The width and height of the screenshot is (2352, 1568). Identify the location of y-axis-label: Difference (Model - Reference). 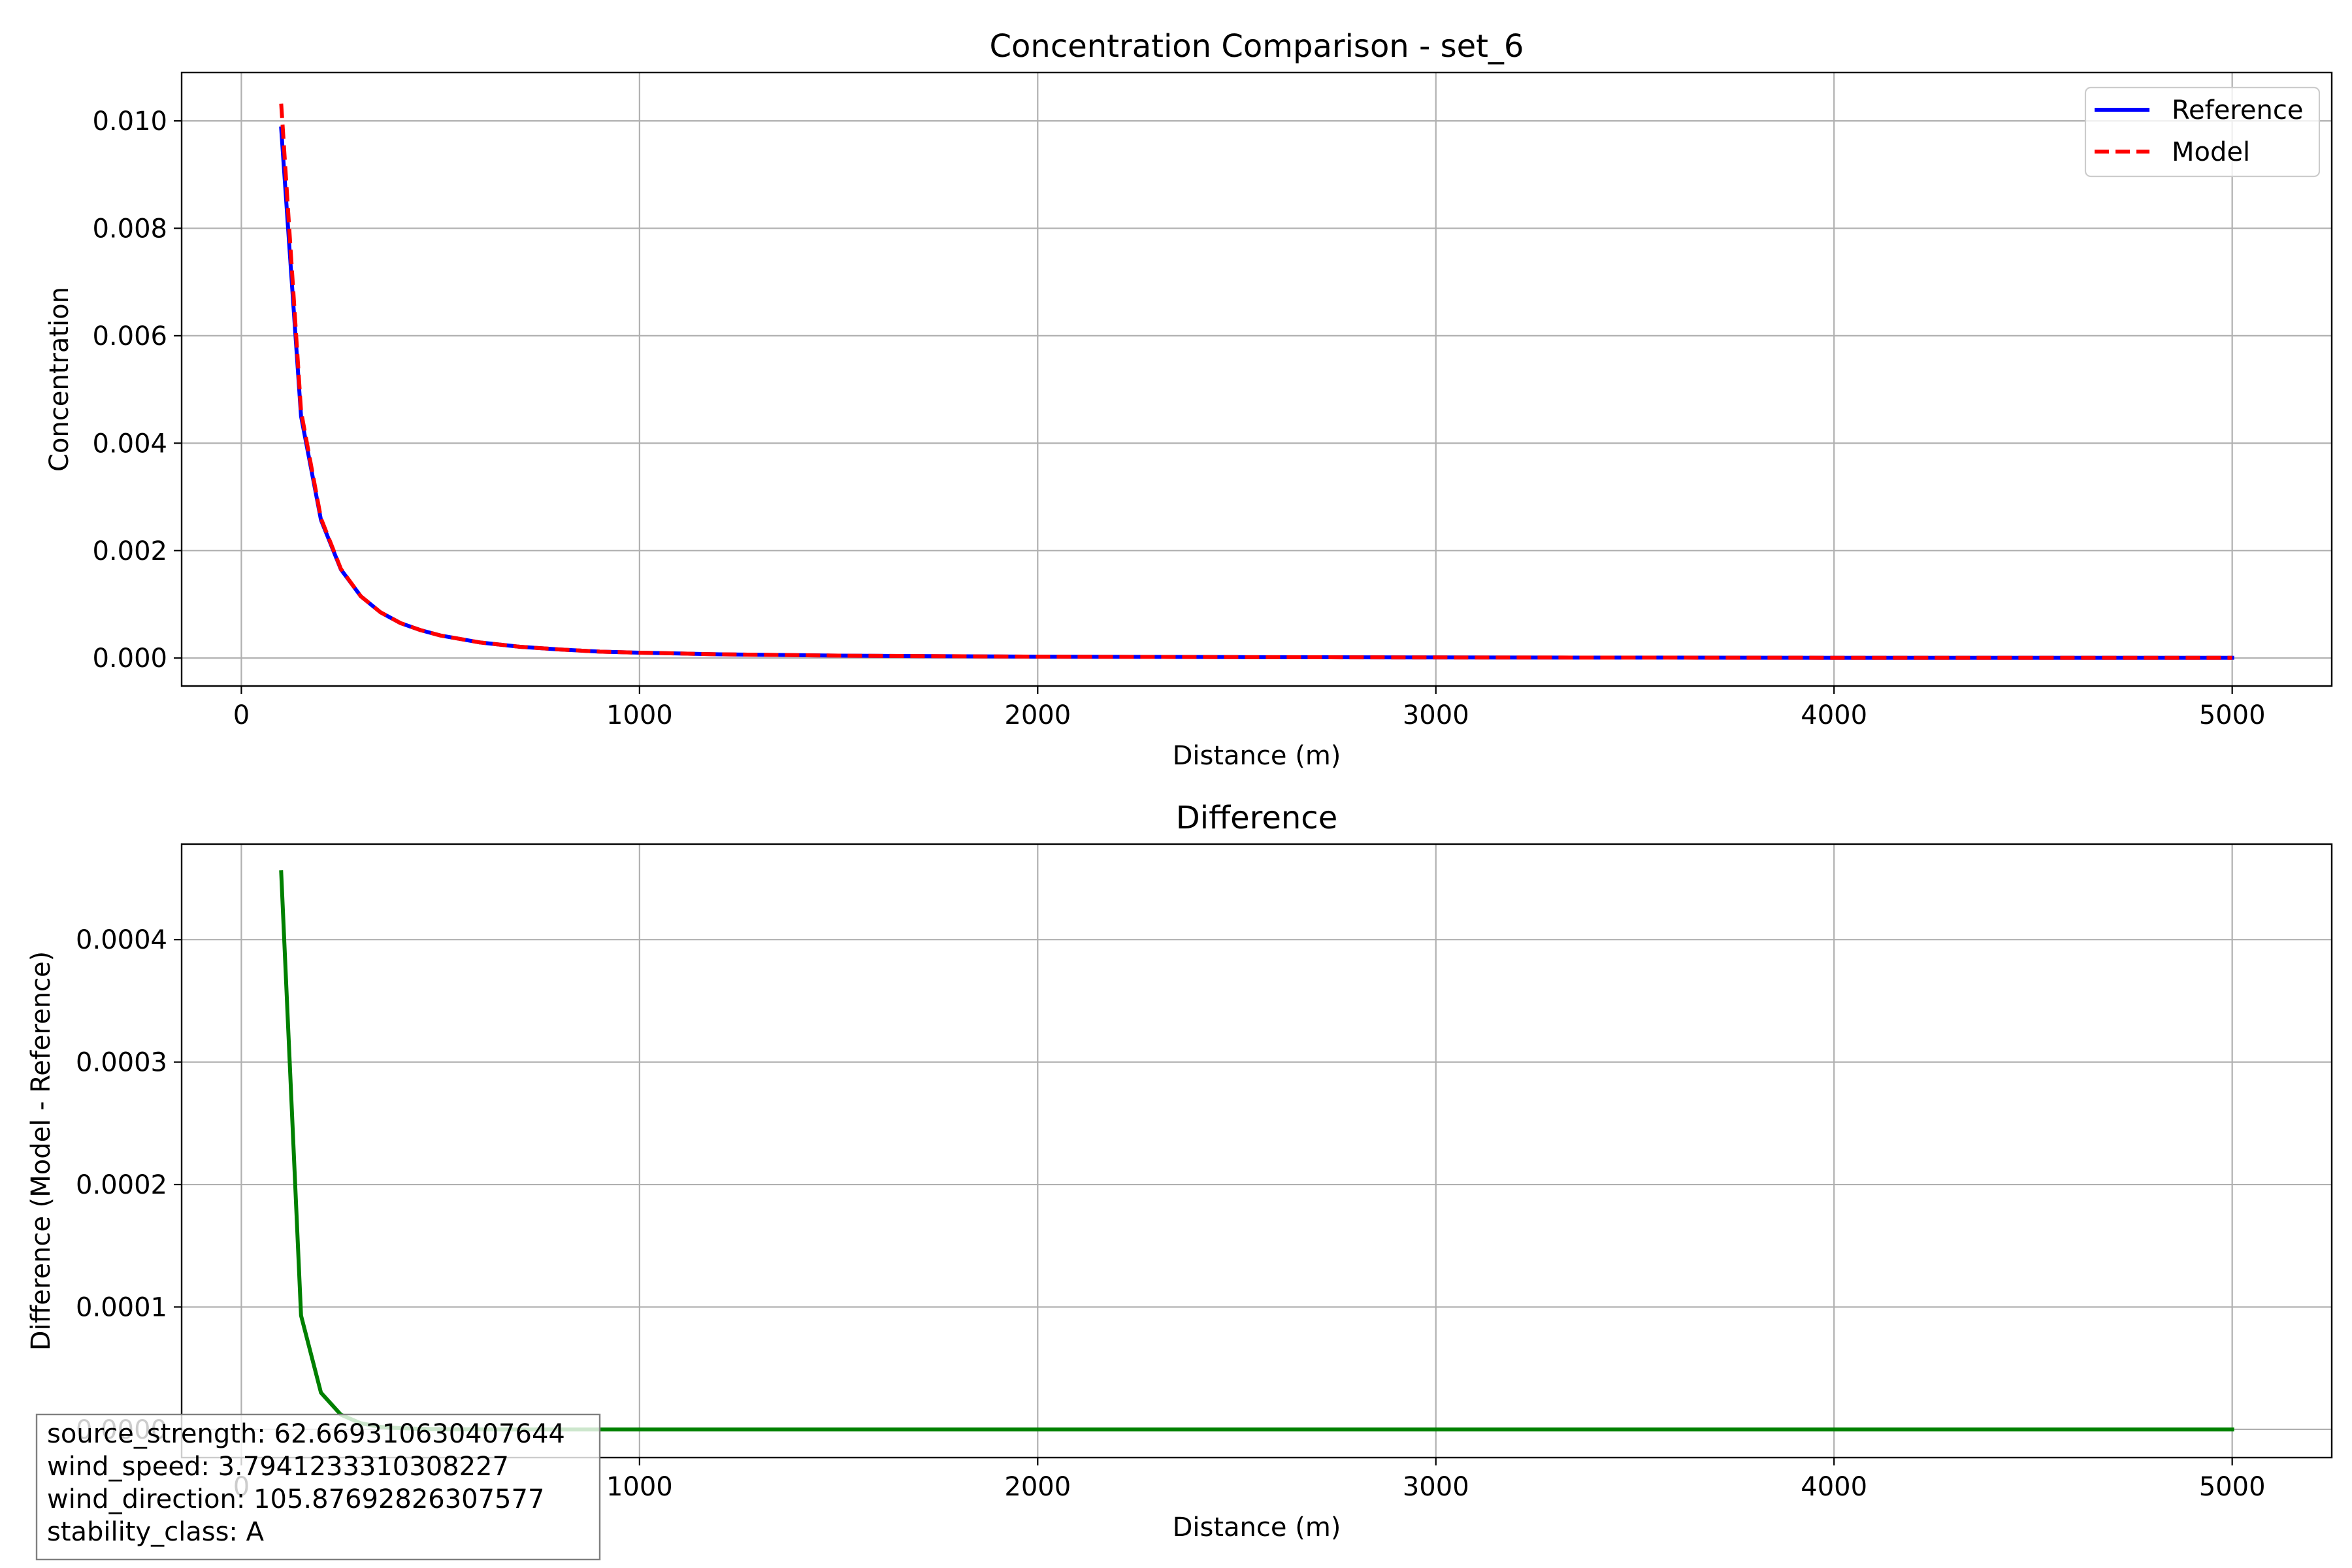
(41, 1151).